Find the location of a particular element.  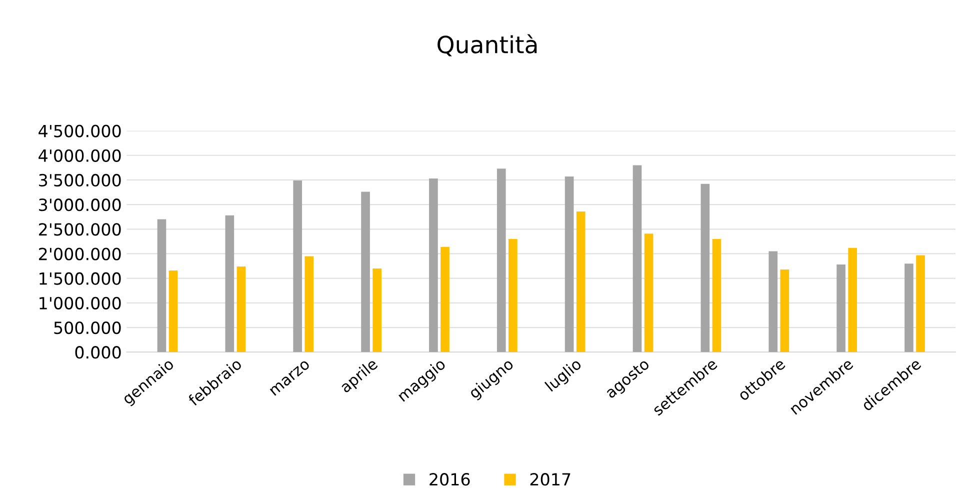

chart-title: Quantità is located at coordinates (487, 45).